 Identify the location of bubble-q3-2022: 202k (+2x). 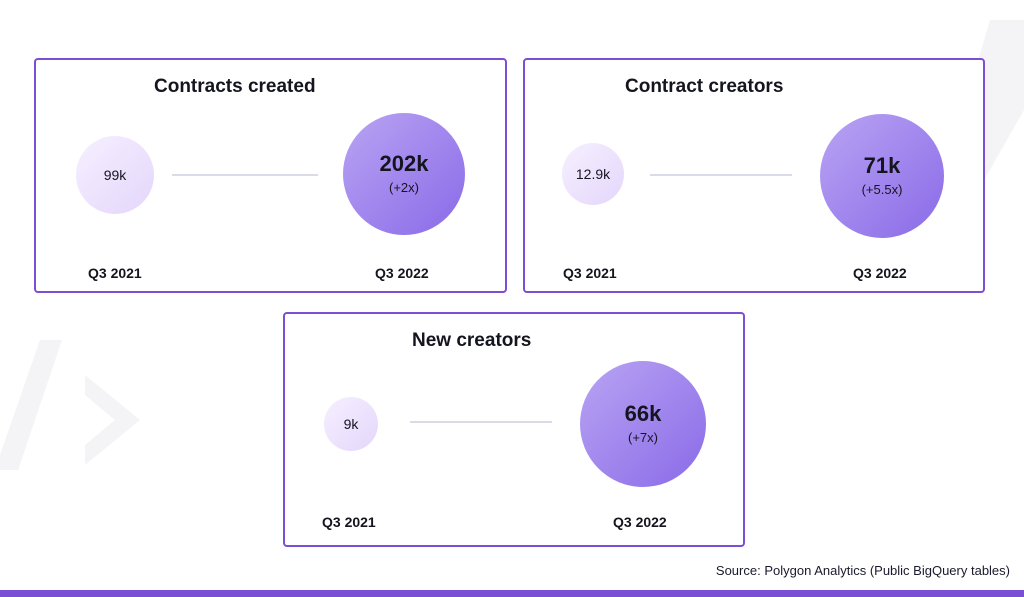
(404, 174).